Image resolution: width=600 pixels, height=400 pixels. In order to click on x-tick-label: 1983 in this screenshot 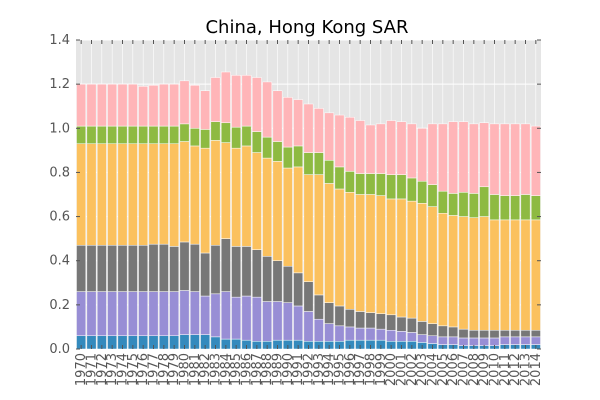, I will do `click(216, 369)`.